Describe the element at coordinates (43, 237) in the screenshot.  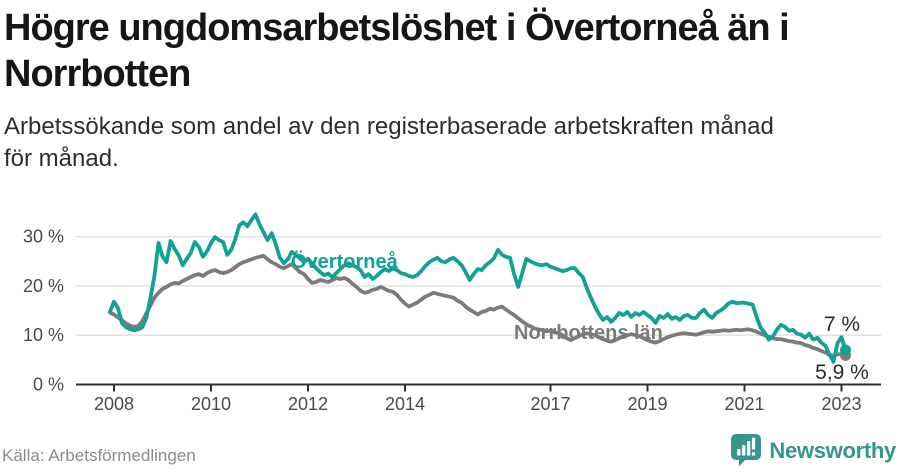
I see `y-tick-label: 30 %` at that location.